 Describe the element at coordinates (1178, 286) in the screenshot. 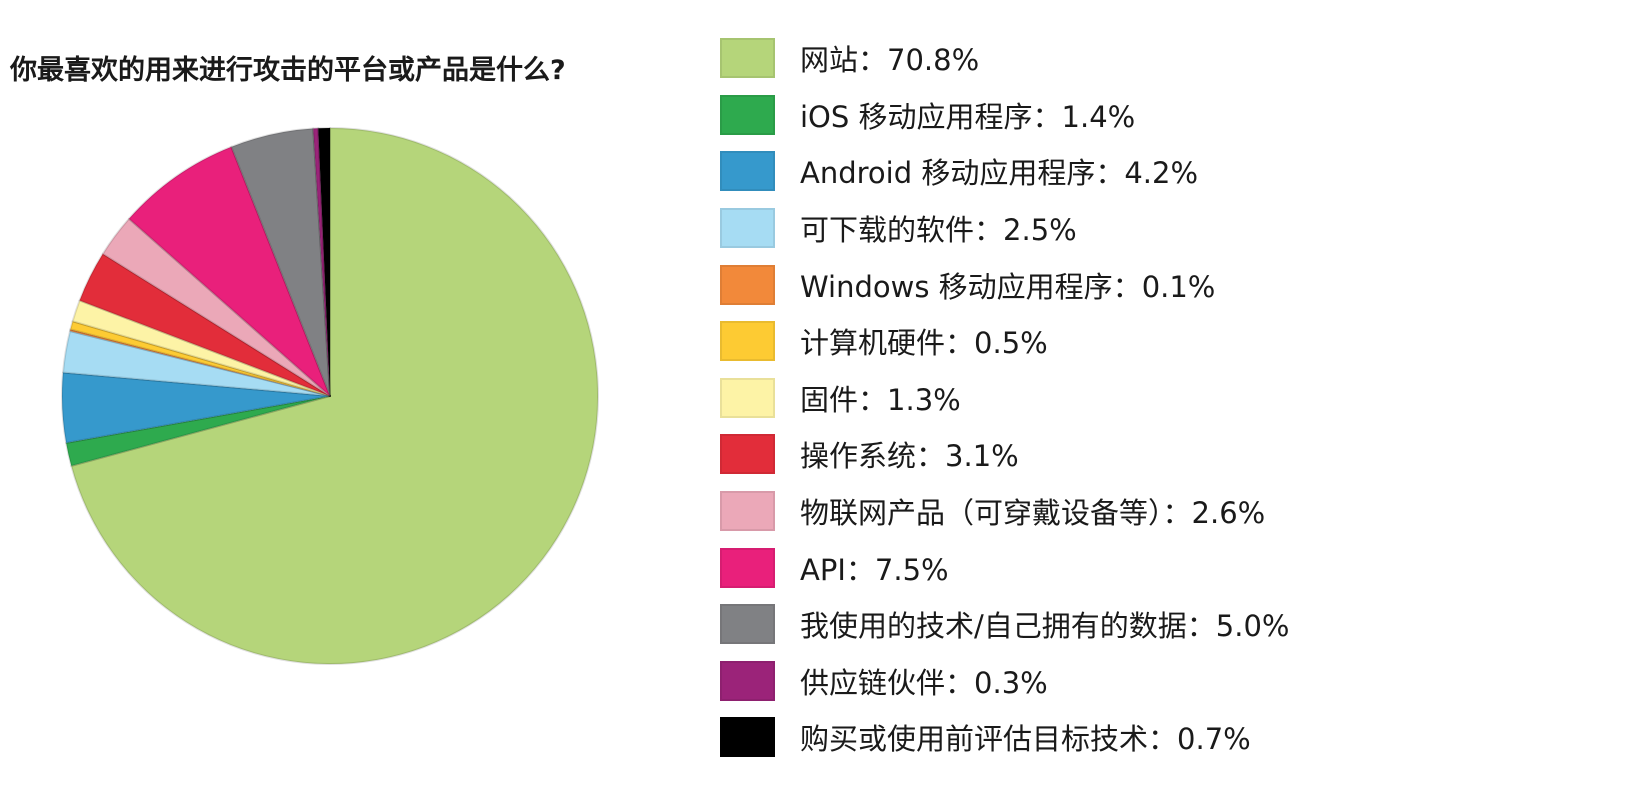

I see `legend-value: 0.1%` at that location.